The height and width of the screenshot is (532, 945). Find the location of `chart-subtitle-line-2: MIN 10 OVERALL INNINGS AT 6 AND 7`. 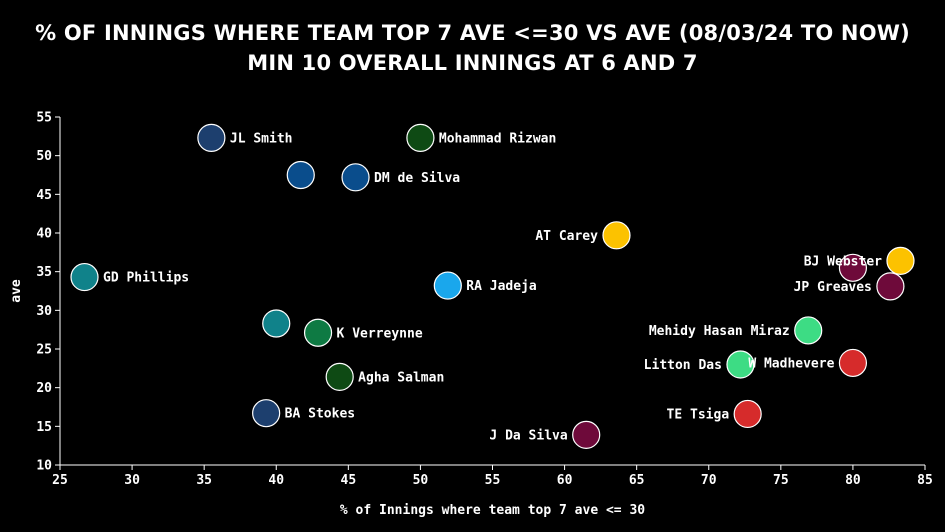

chart-subtitle-line-2: MIN 10 OVERALL INNINGS AT 6 AND 7 is located at coordinates (472, 63).